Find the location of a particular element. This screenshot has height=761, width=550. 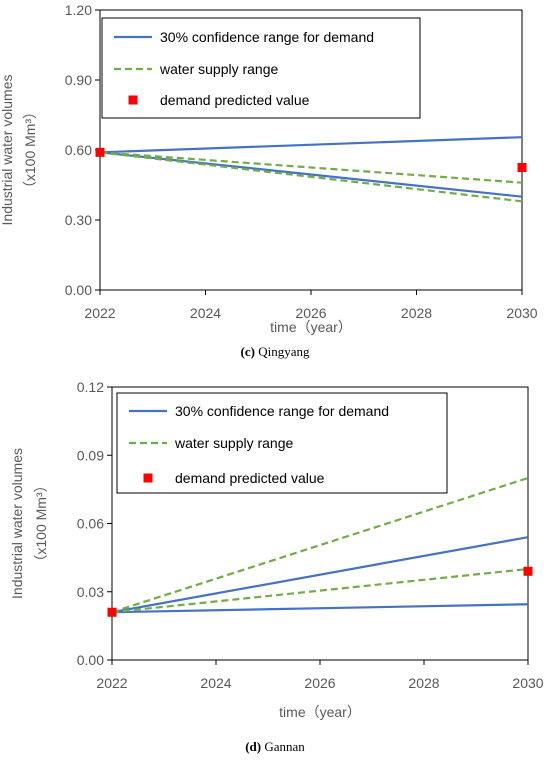

caption-letter: (d) is located at coordinates (253, 746).